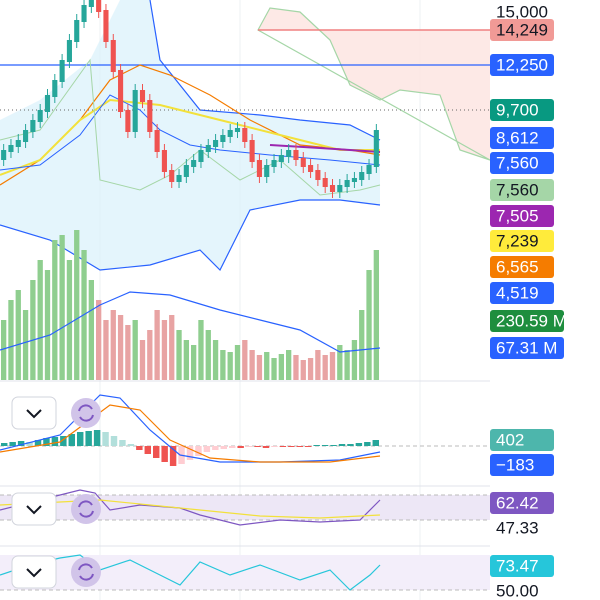 This screenshot has width=600, height=600. Describe the element at coordinates (517, 215) in the screenshot. I see `price-label: 7,505` at that location.